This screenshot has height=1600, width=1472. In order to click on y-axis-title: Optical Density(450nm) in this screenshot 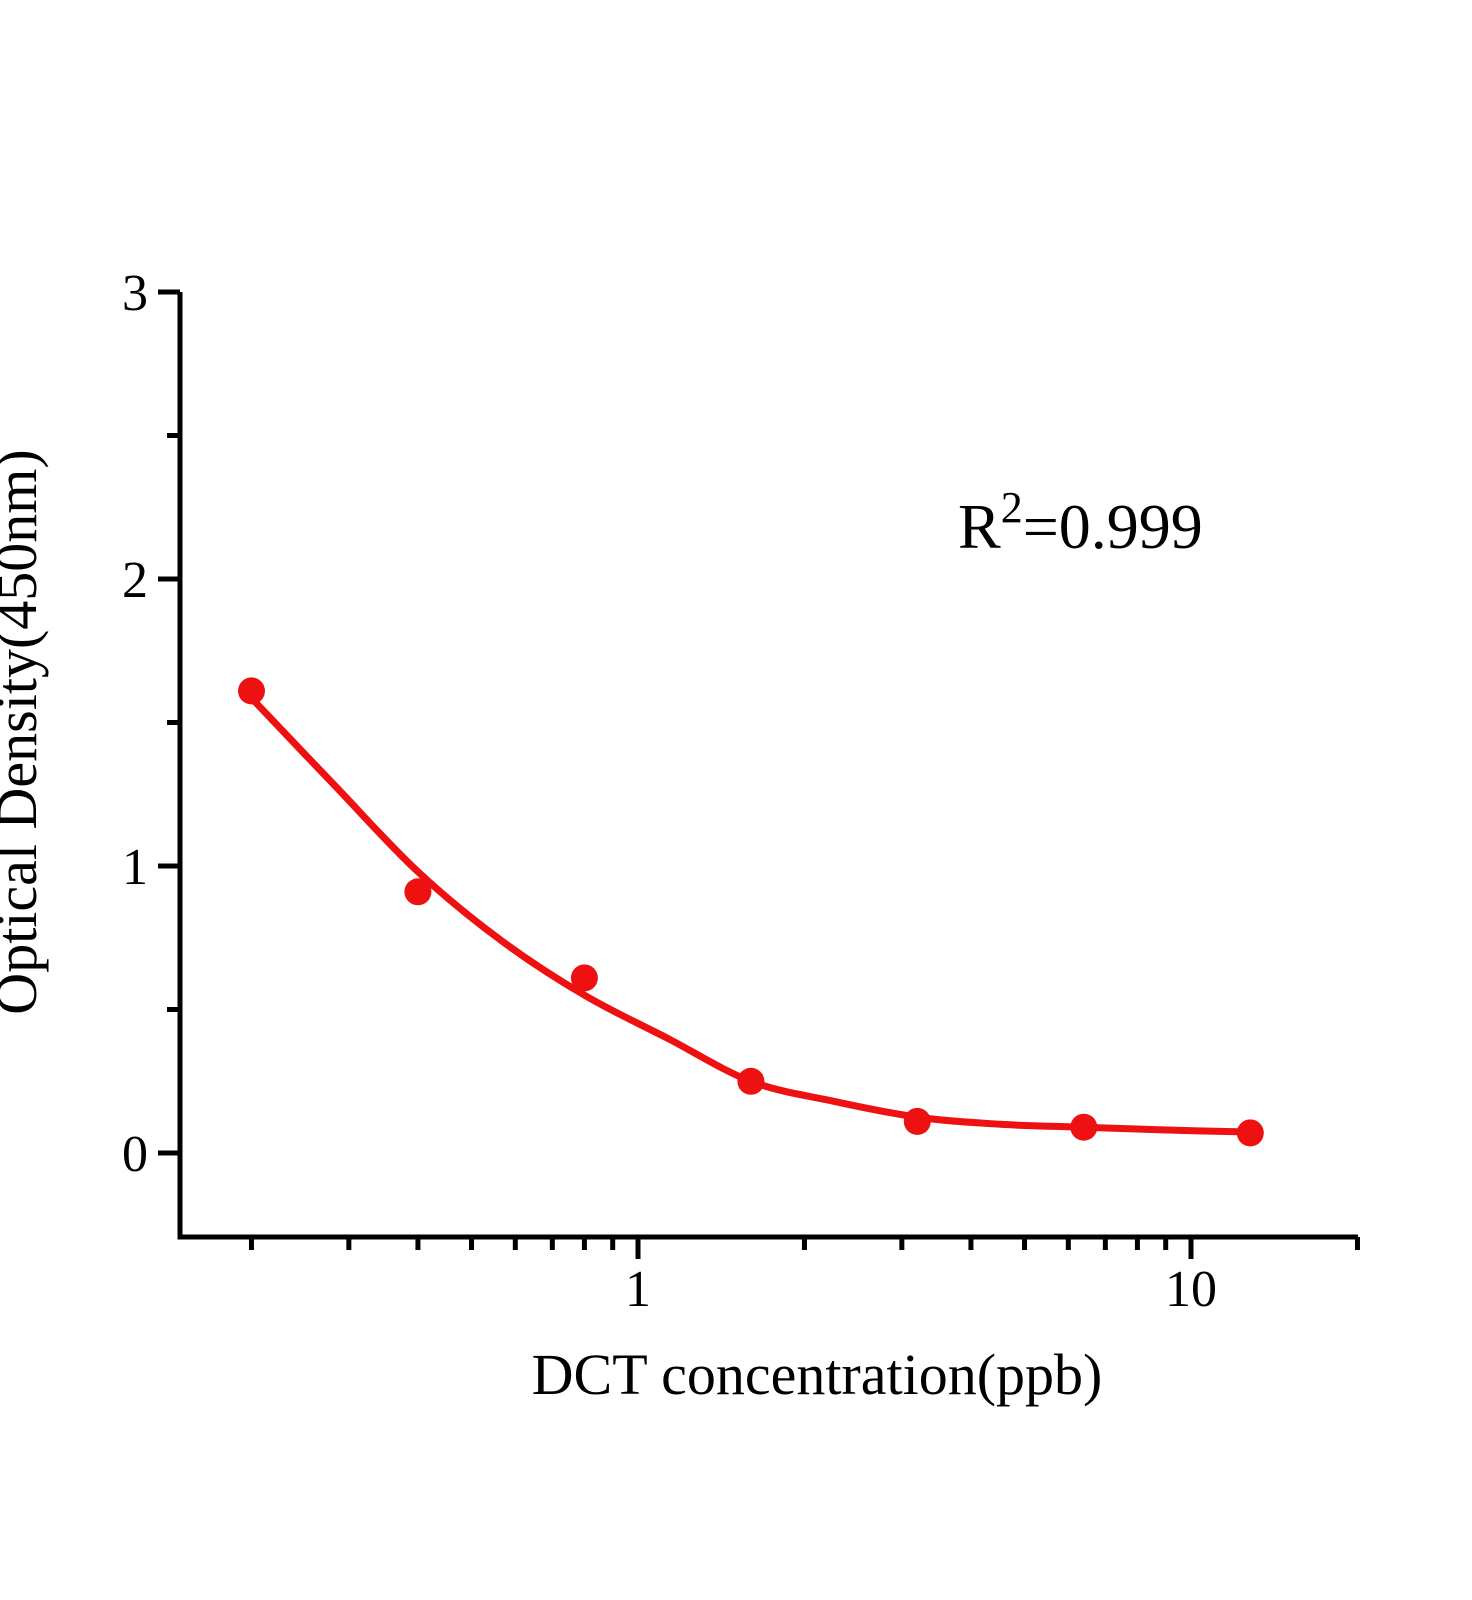, I will do `click(24, 731)`.